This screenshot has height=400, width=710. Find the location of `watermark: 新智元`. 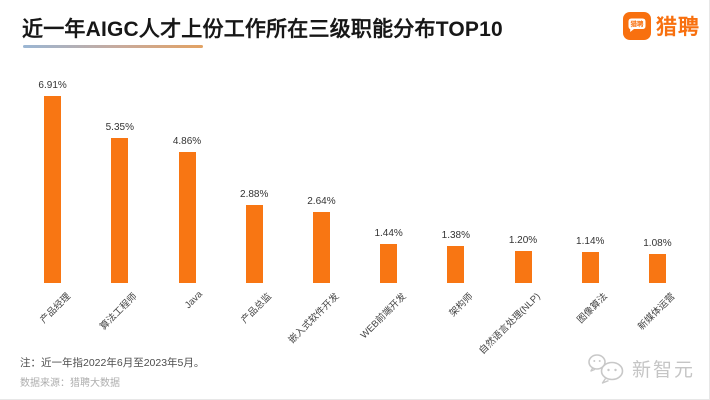

watermark: 新智元 is located at coordinates (640, 368).